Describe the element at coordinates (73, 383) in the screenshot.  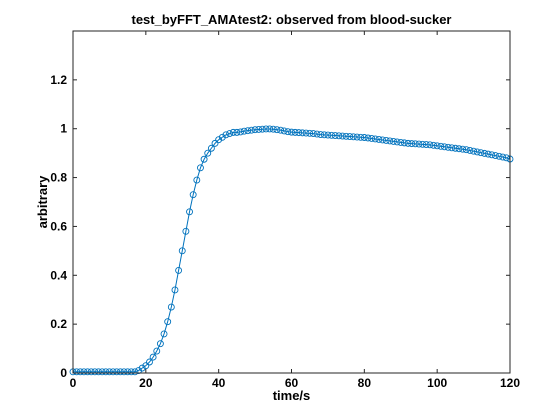
I see `x-tick-label: 0` at that location.